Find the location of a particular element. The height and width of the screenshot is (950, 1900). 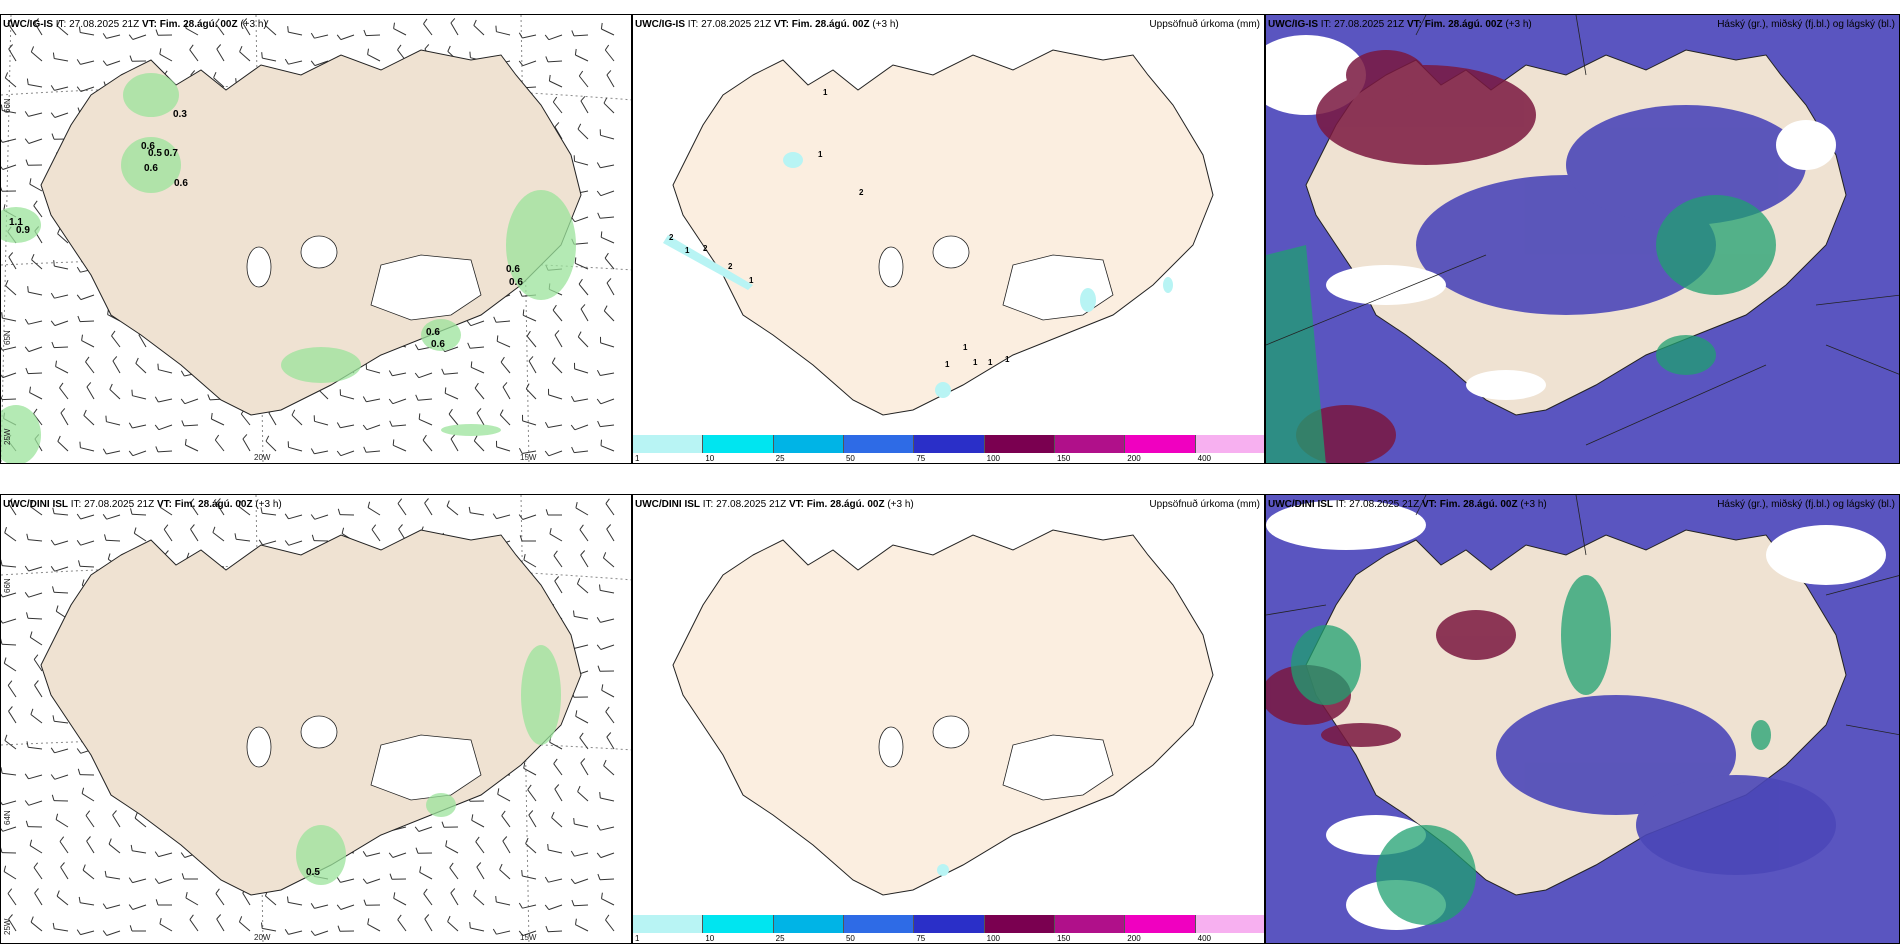

lon-label-25w: 25W is located at coordinates (7, 436).